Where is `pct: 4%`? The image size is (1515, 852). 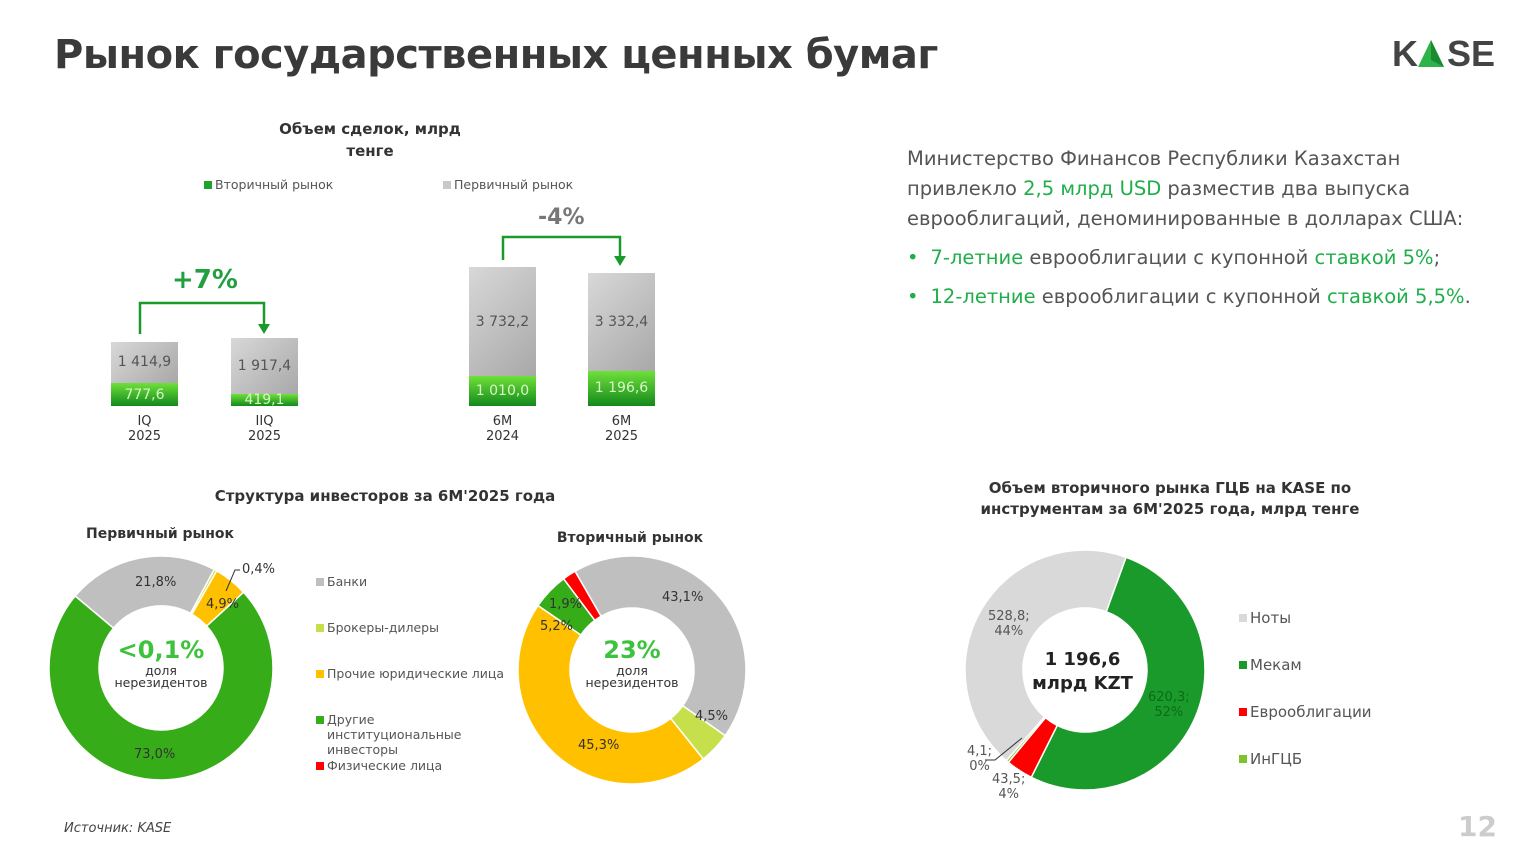 pct: 4% is located at coordinates (1008, 794).